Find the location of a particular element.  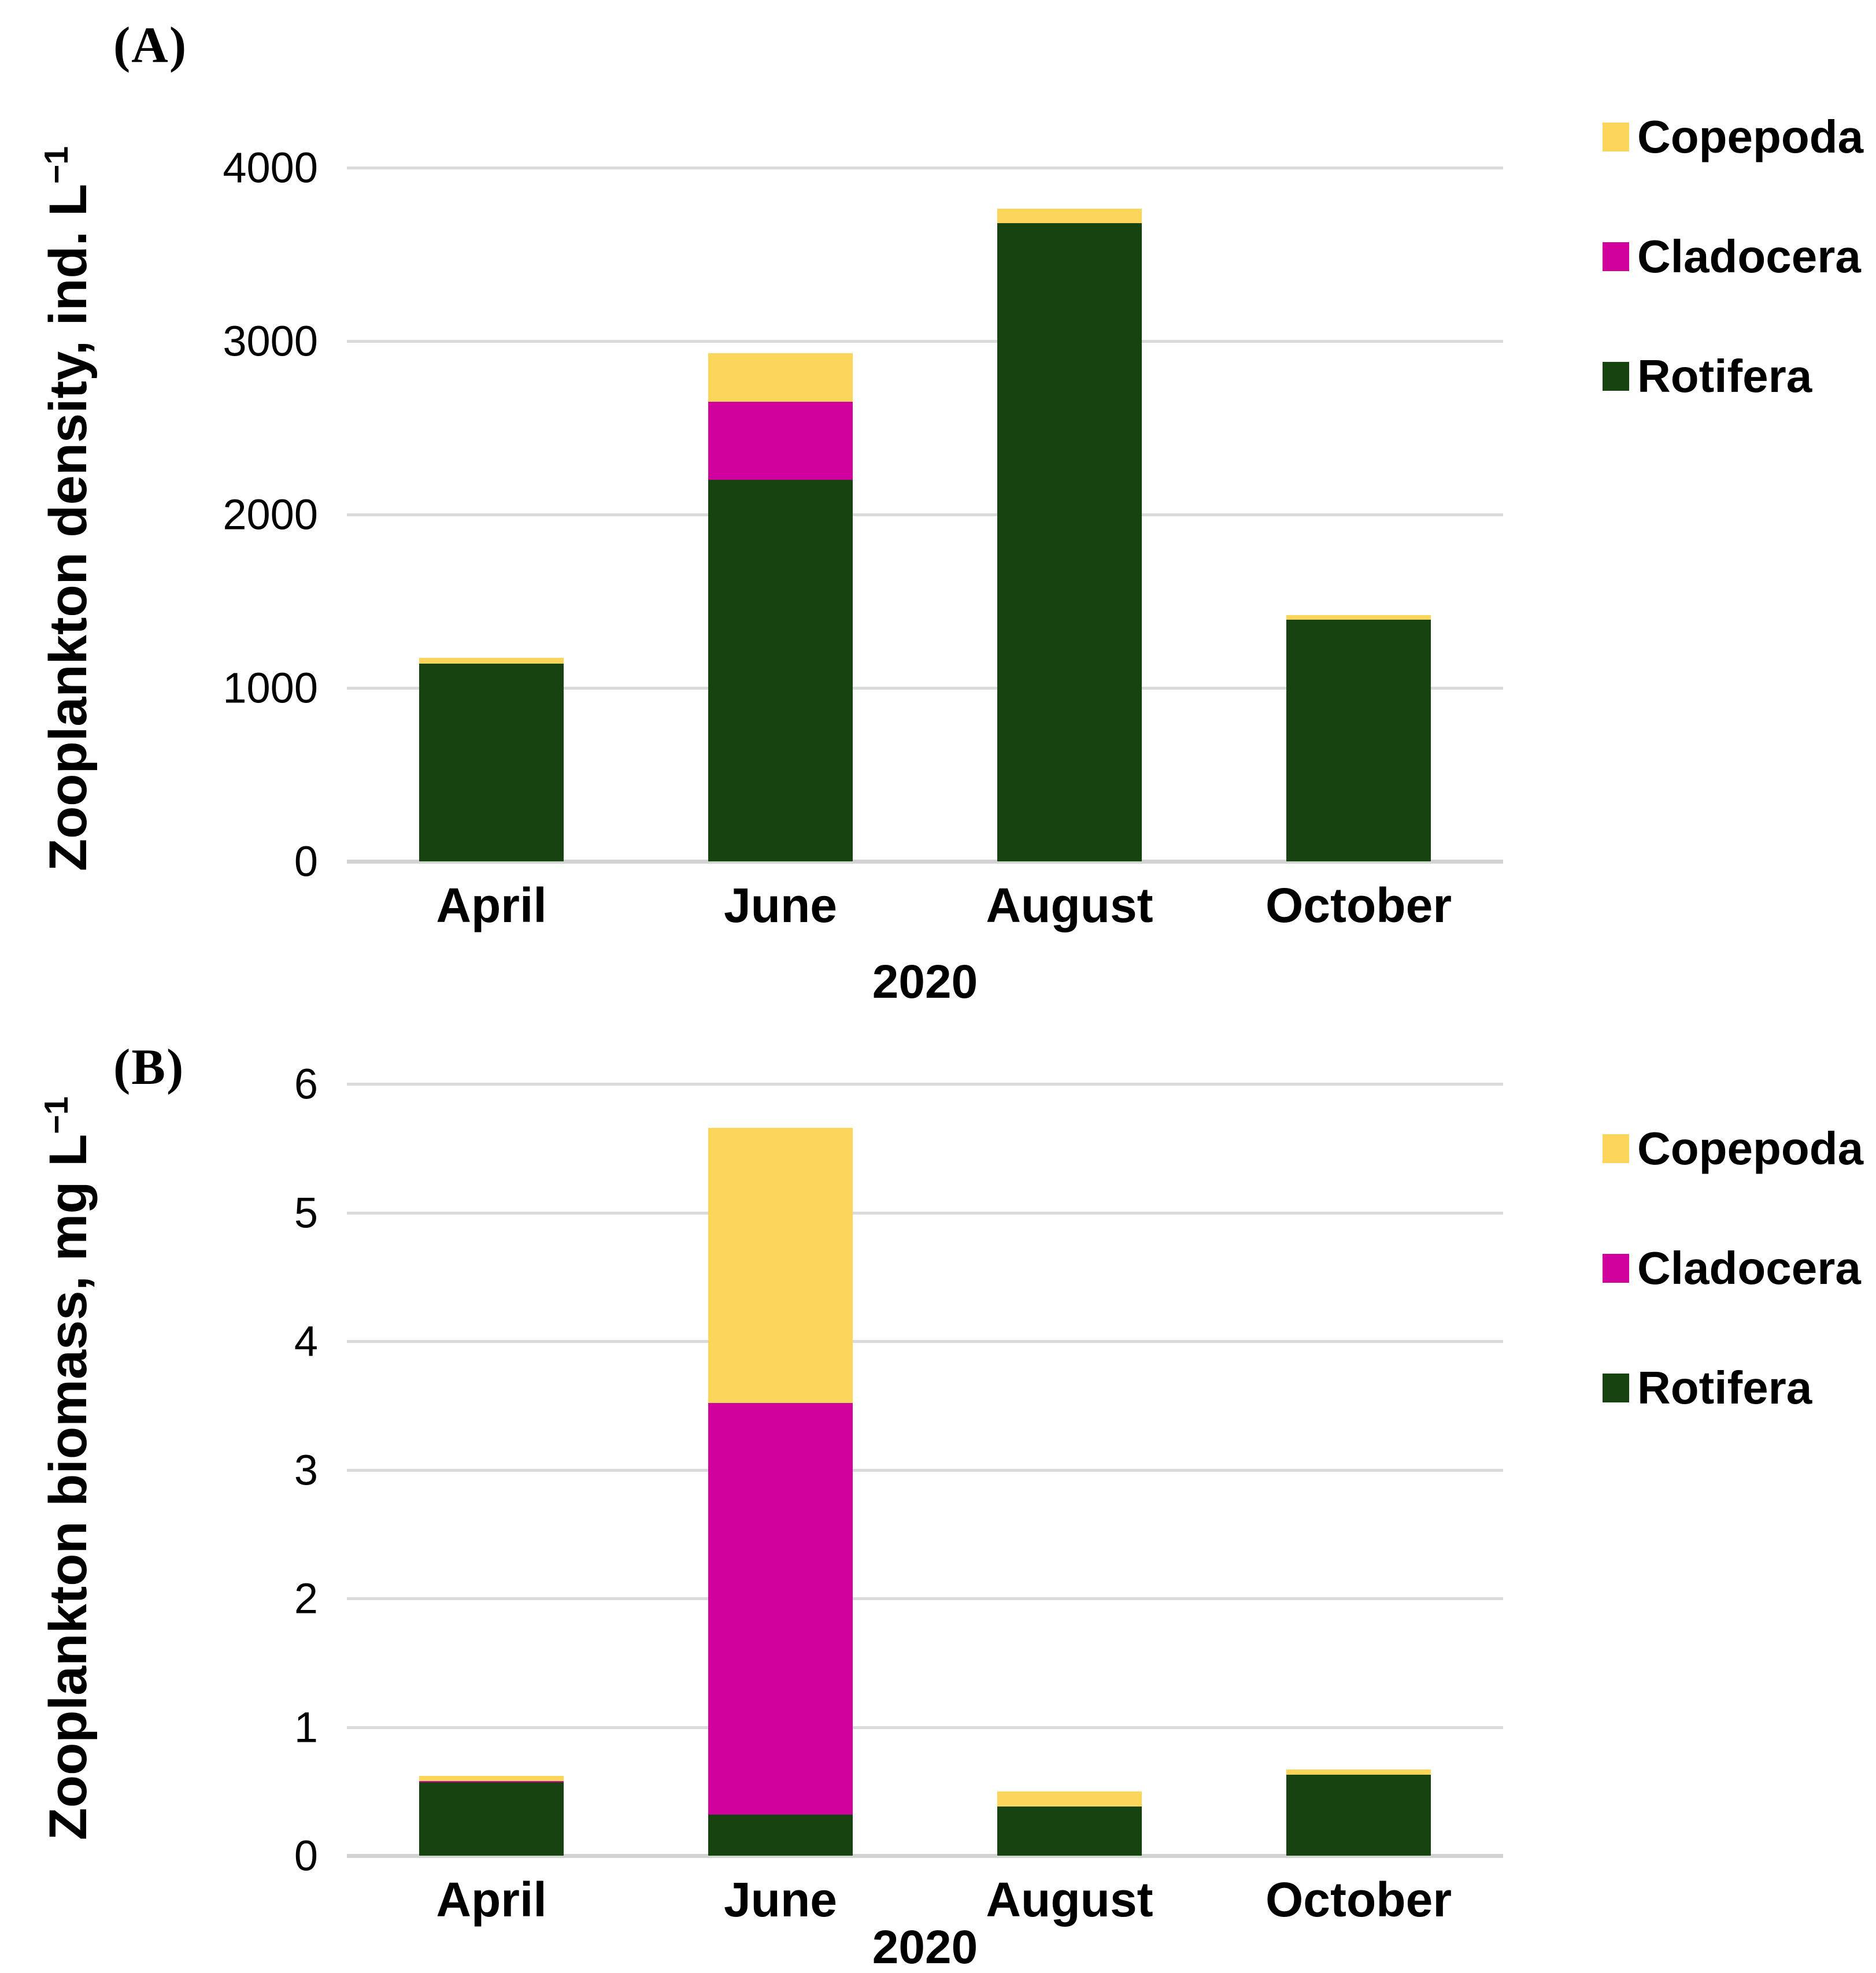

panel-a-y-tick-3000: 3000 is located at coordinates (270, 341).